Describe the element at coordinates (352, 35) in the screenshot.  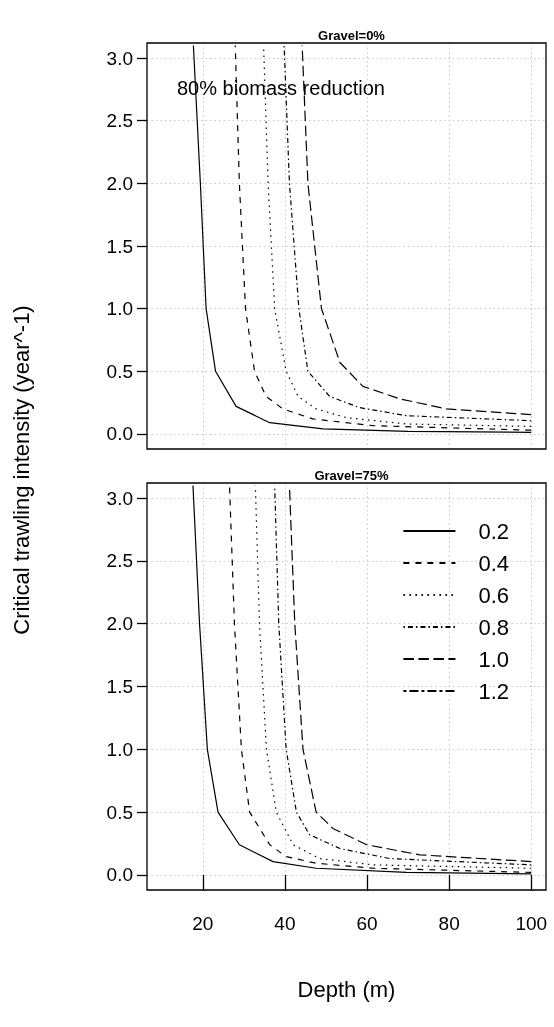
I see `chart-title: Gravel=0%` at that location.